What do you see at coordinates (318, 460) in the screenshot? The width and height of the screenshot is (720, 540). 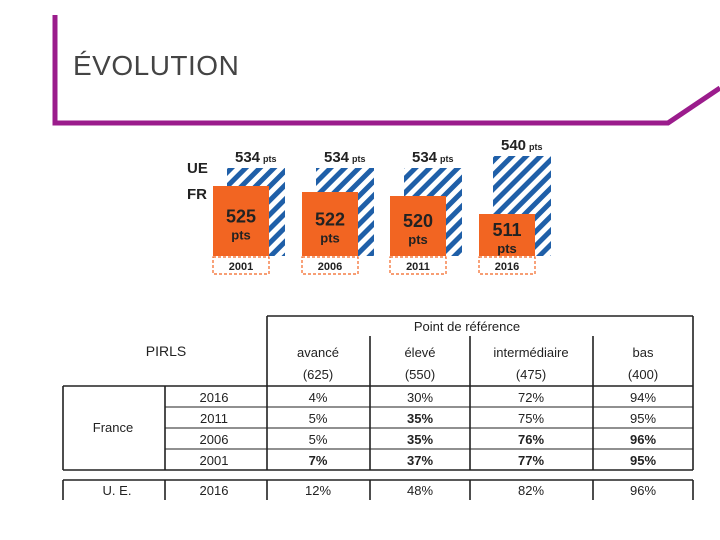 I see `table-cell: 7%` at bounding box center [318, 460].